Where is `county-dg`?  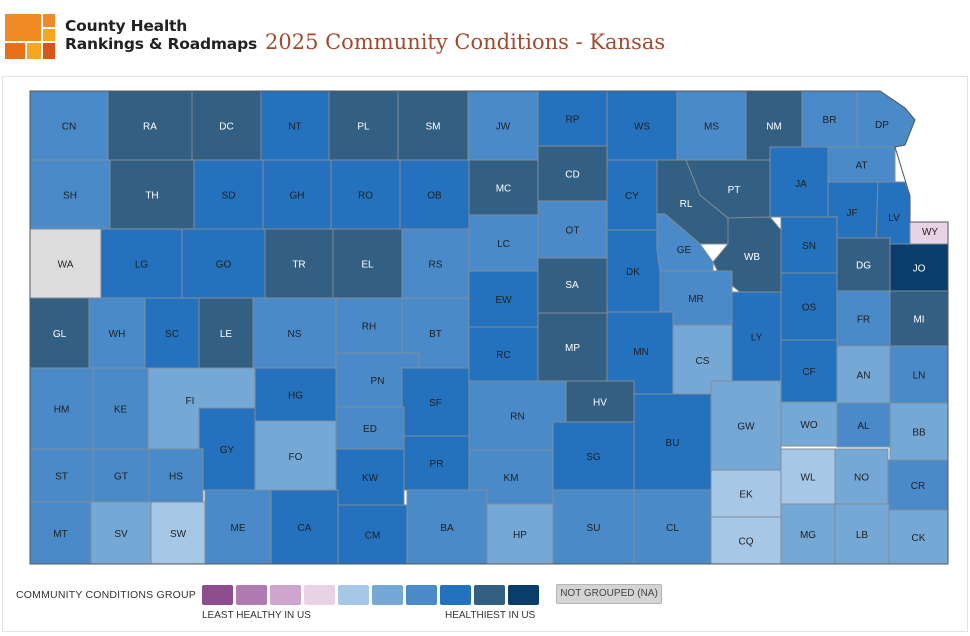 county-dg is located at coordinates (863, 264).